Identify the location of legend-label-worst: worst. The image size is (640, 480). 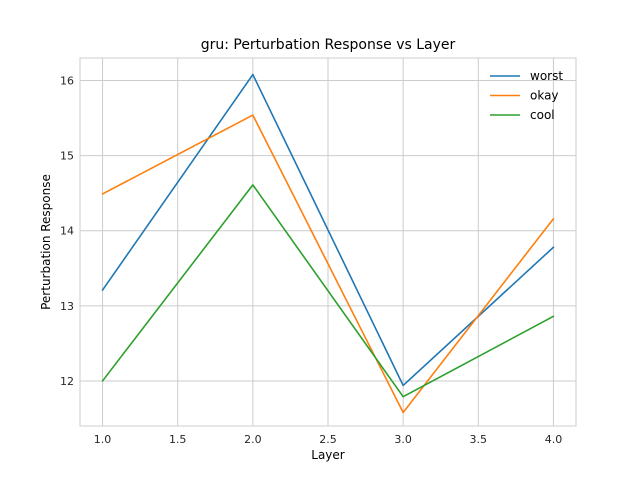
(546, 76).